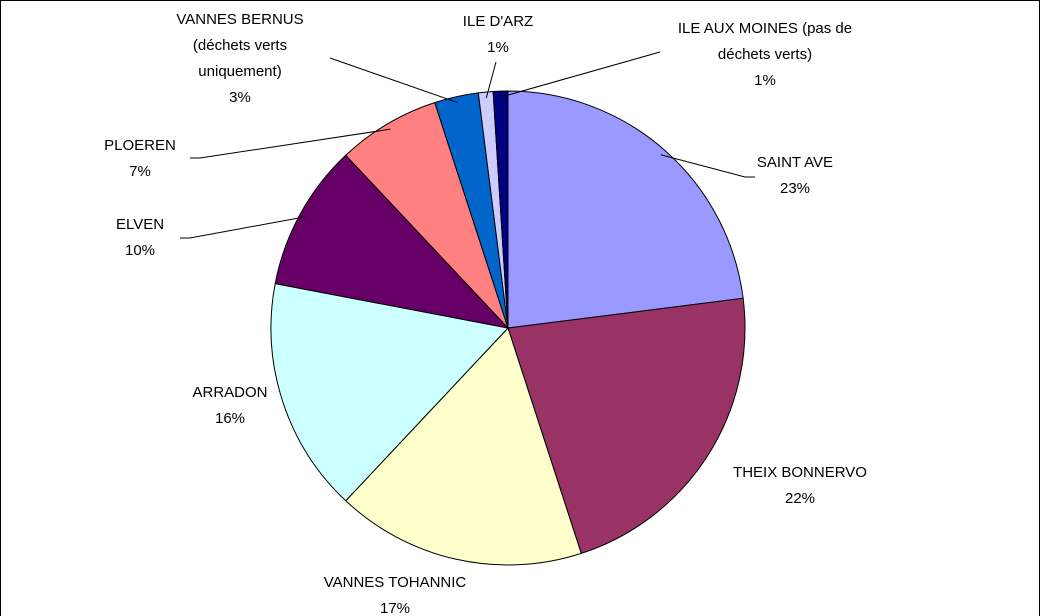 The height and width of the screenshot is (616, 1040). What do you see at coordinates (229, 406) in the screenshot?
I see `slice-label: ARRADON 16%` at bounding box center [229, 406].